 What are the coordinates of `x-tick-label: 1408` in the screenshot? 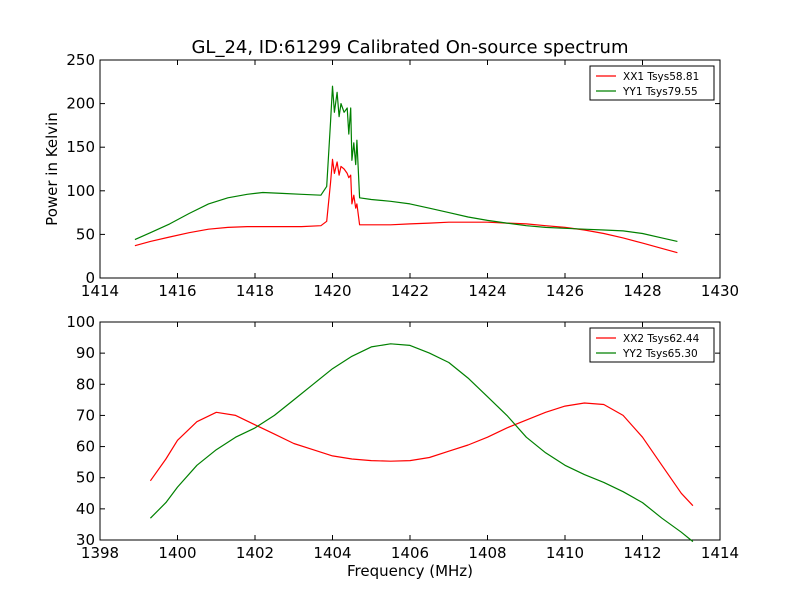 It's located at (487, 553).